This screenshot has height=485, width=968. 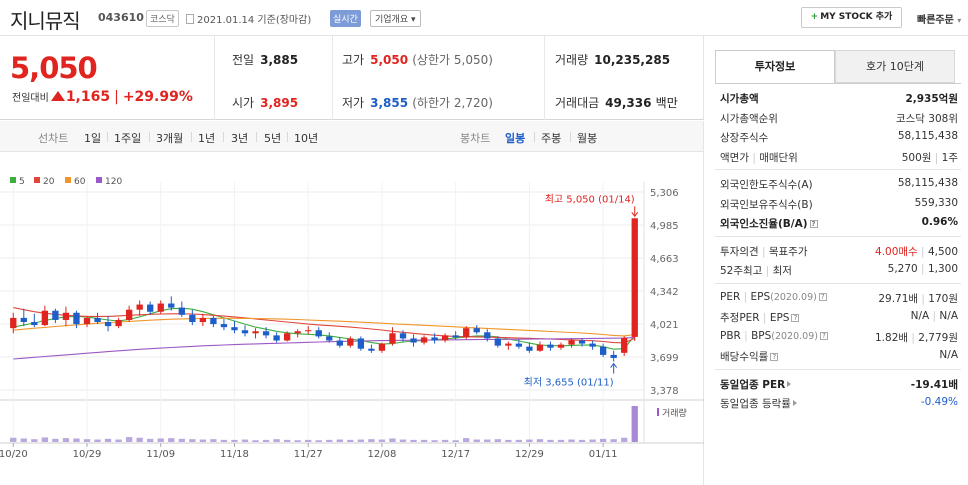 I want to click on volume: 거래량 10,235,285, so click(x=612, y=59).